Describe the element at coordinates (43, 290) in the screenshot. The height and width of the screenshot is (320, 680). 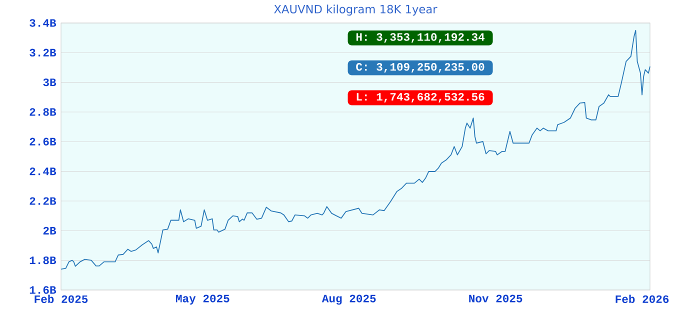
I see `y-tick-label: 1.6B` at that location.